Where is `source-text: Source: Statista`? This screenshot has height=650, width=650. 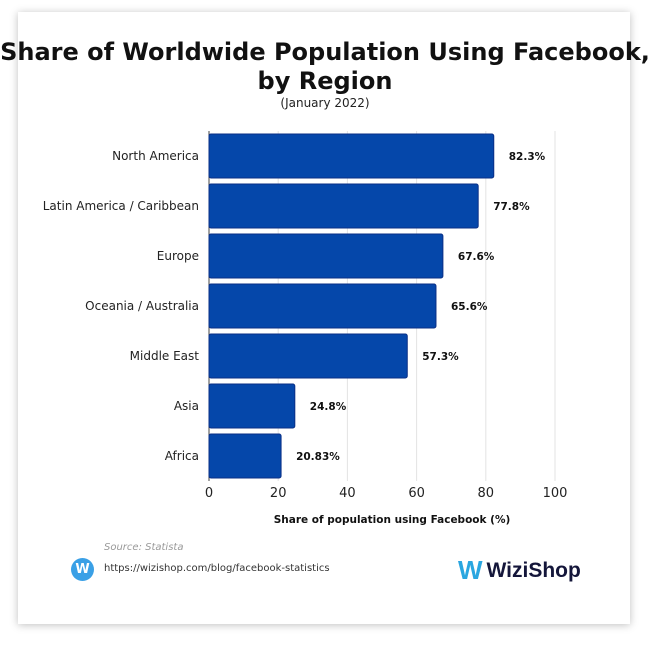
source-text: Source: Statista is located at coordinates (144, 547).